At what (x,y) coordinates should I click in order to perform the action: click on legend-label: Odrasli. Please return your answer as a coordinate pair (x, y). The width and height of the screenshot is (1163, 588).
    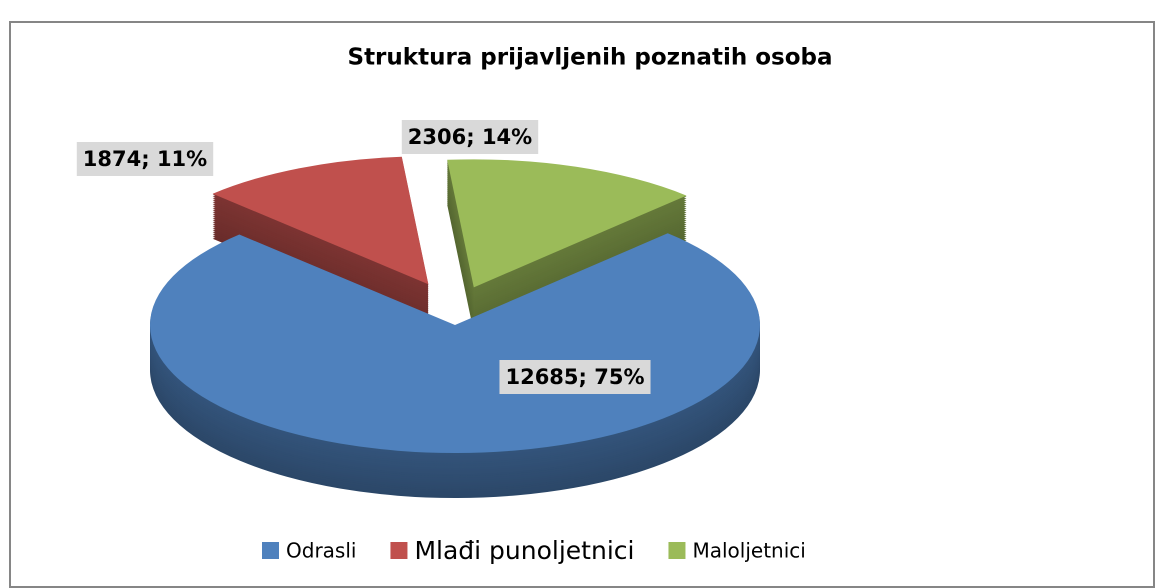
    Looking at the image, I should click on (321, 551).